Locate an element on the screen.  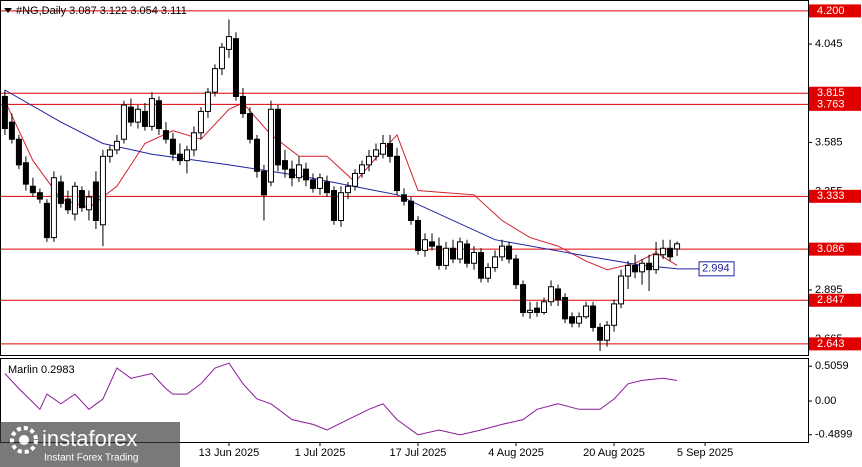
watermark-logo-core is located at coordinates (24, 440).